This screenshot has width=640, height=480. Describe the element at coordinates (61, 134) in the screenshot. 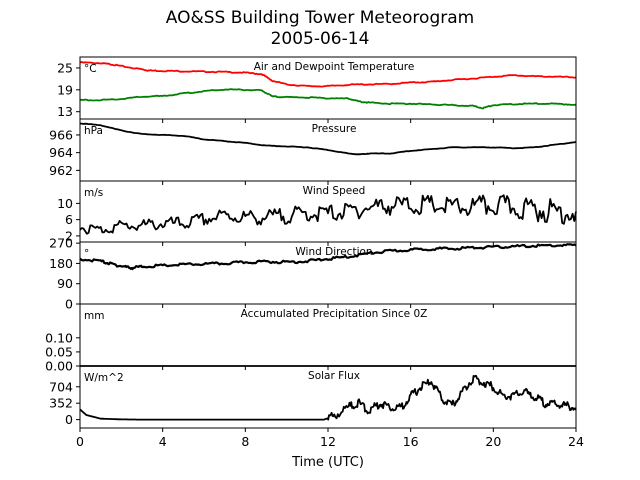

I see `y-tick-label: 966` at that location.